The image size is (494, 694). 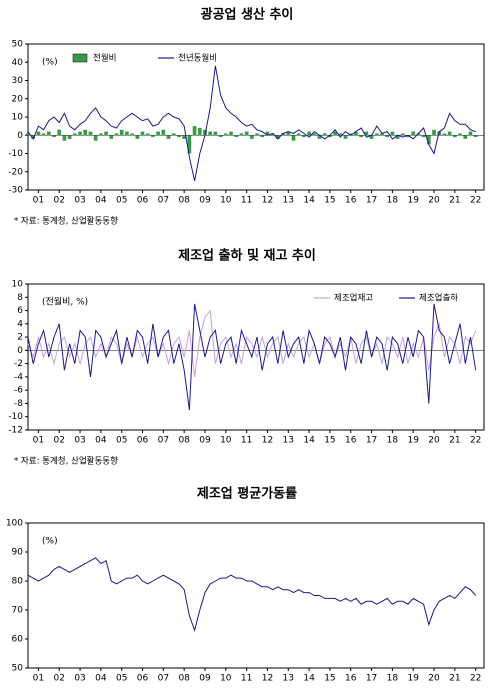 I want to click on y-tick-label: 0, so click(x=20, y=351).